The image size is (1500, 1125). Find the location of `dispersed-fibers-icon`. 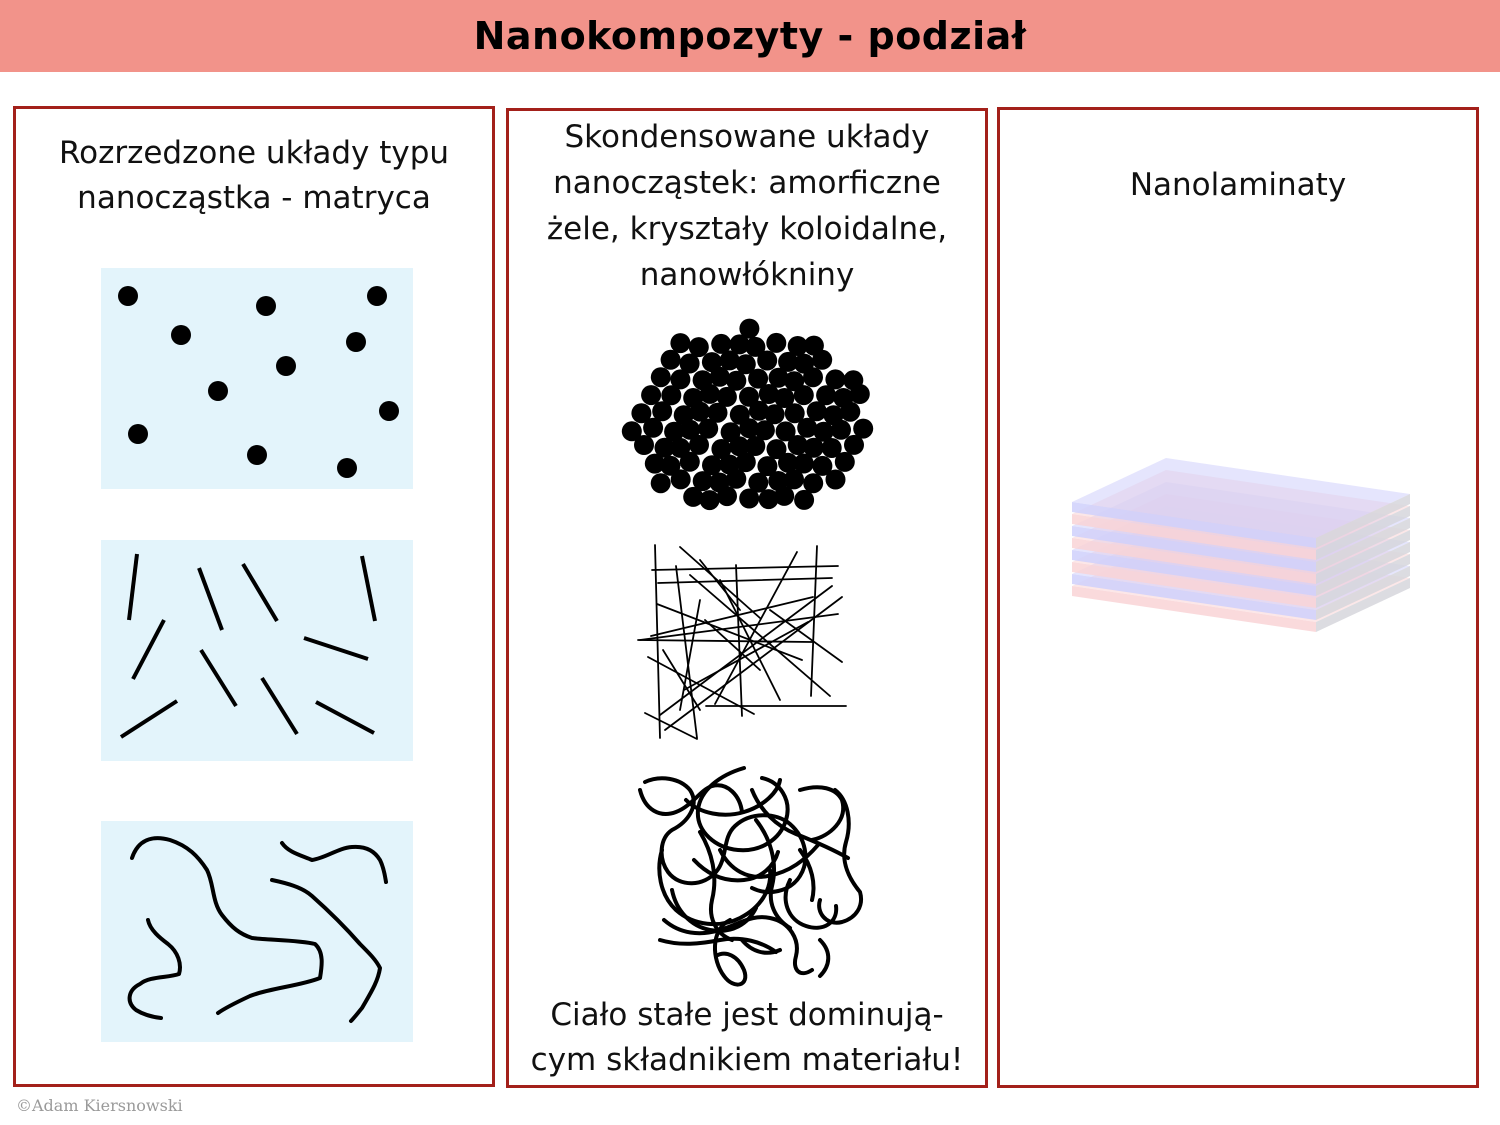

dispersed-fibers-icon is located at coordinates (257, 931).